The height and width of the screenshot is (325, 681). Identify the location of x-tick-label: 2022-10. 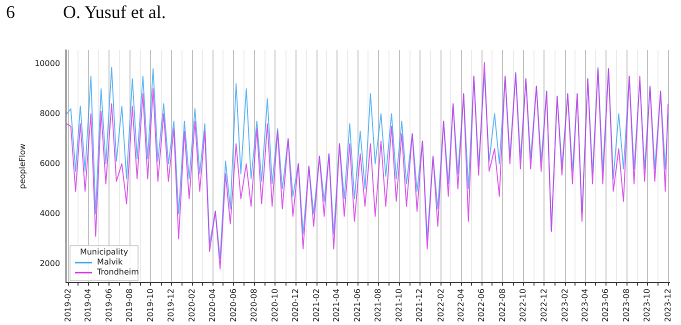
(523, 305).